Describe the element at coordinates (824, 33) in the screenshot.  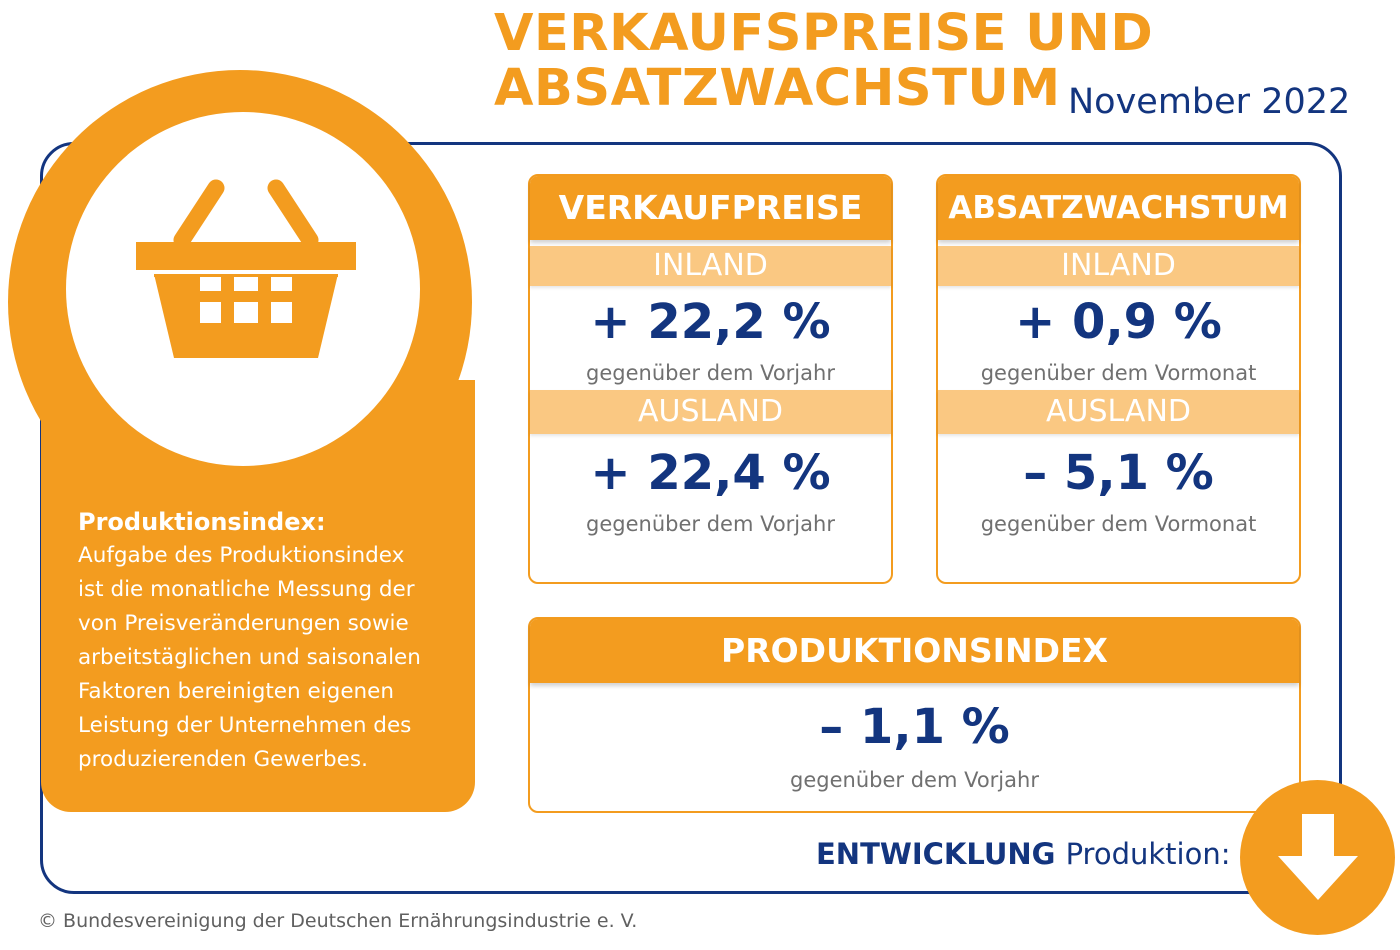
I see `title-line-1: VERKAUFSPREISE UND` at that location.